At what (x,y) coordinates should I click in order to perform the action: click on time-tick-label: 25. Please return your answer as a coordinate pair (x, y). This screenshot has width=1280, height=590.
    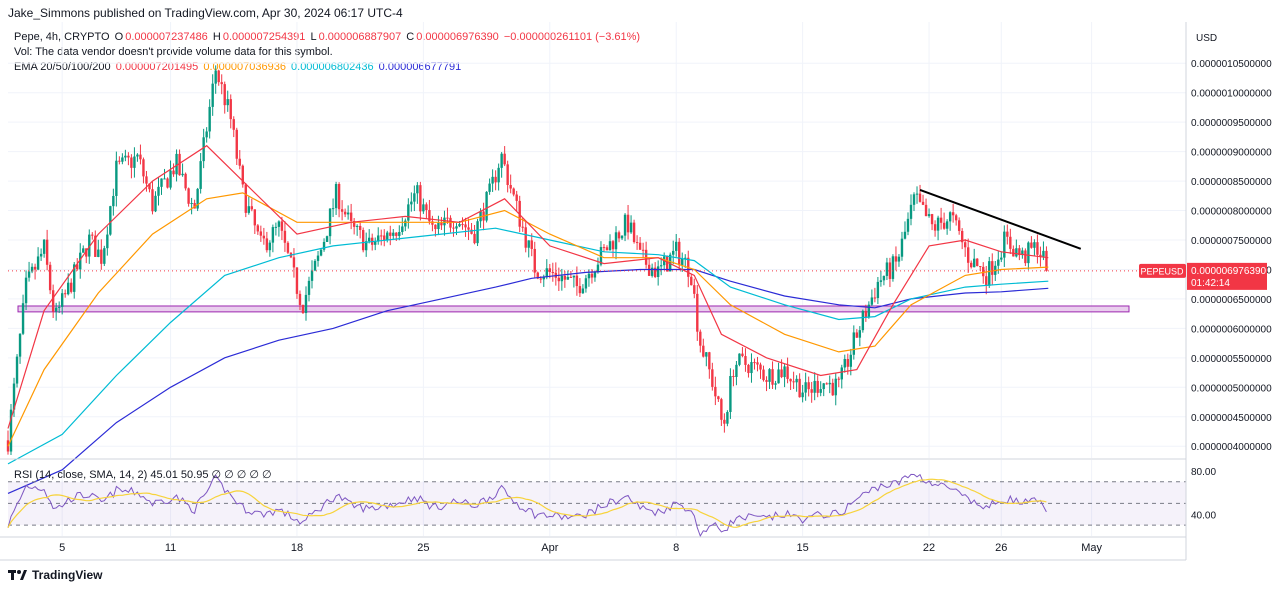
    Looking at the image, I should click on (423, 548).